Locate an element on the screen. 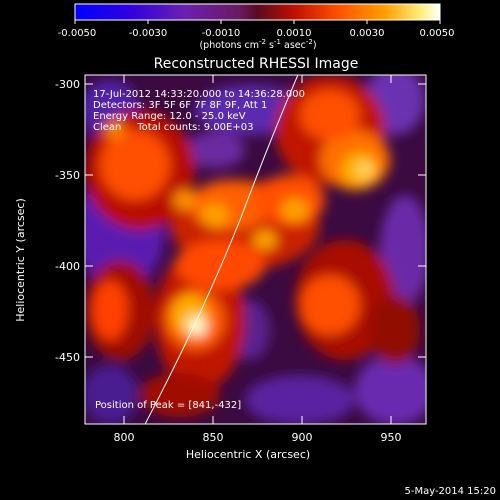 This screenshot has height=500, width=500. info-detectors: Detectors: 3F 5F 6F 7F 8F 9F, Att 1 is located at coordinates (180, 105).